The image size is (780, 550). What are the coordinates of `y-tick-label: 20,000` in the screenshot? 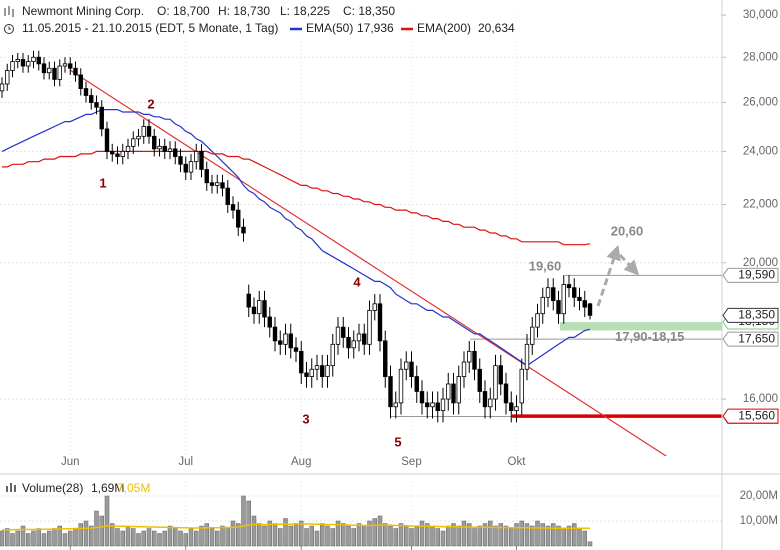 It's located at (760, 263).